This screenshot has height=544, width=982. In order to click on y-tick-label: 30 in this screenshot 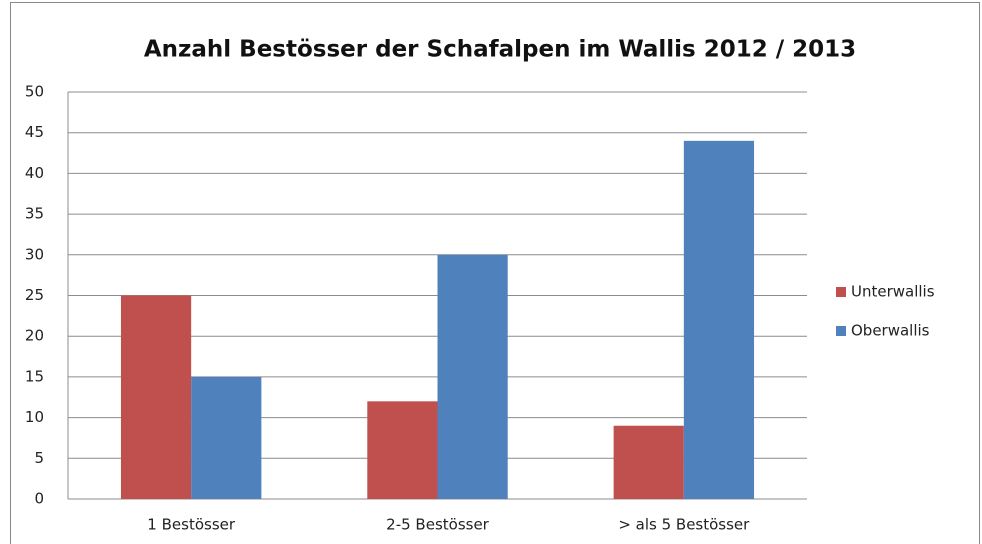, I will do `click(34, 254)`.